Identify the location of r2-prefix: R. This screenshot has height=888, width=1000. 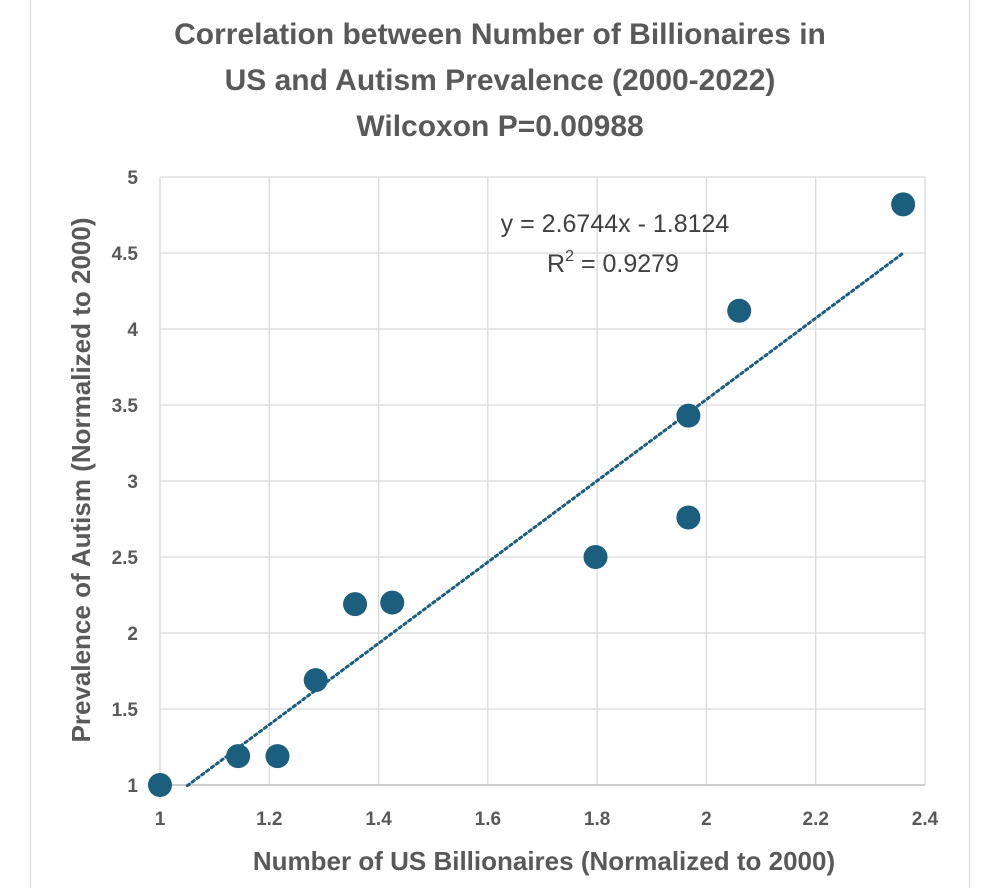
(556, 264).